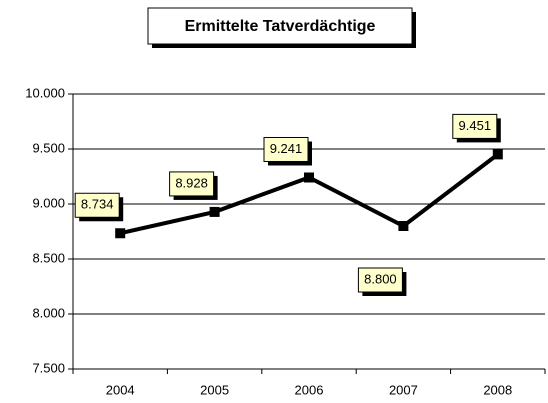  Describe the element at coordinates (48, 147) in the screenshot. I see `y-tick-label: 9.500` at that location.